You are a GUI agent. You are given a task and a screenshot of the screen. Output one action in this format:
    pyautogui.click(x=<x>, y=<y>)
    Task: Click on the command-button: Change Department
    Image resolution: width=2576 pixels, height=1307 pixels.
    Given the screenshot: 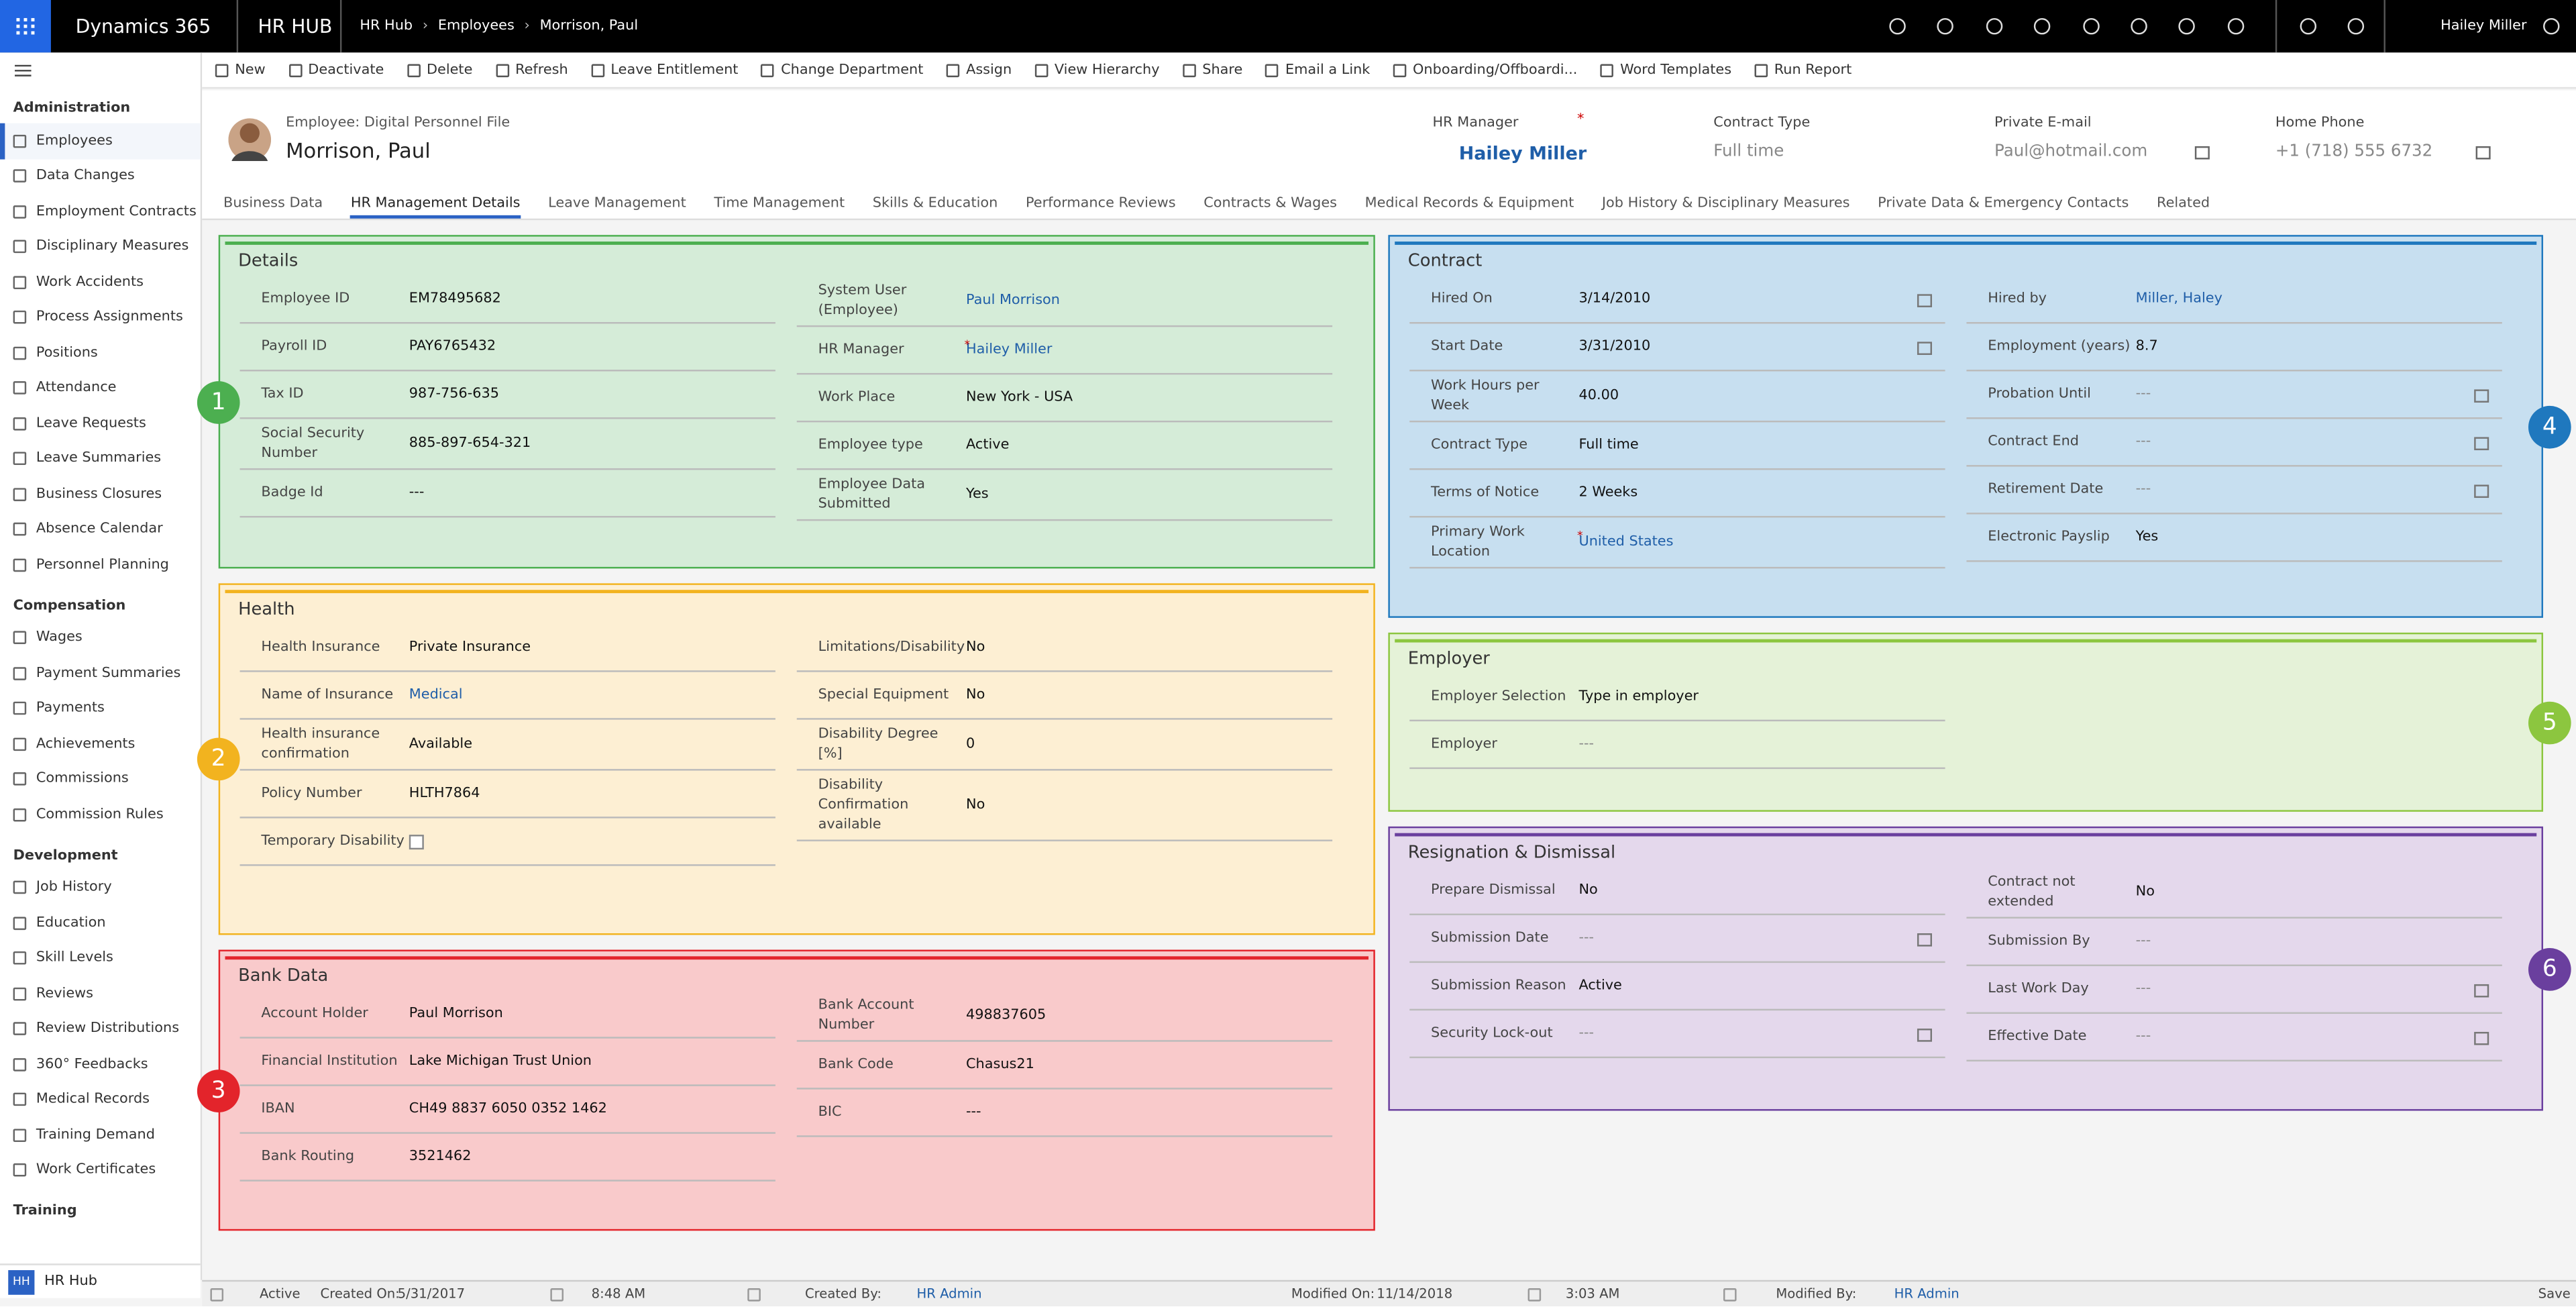 What is the action you would take?
    pyautogui.click(x=842, y=70)
    